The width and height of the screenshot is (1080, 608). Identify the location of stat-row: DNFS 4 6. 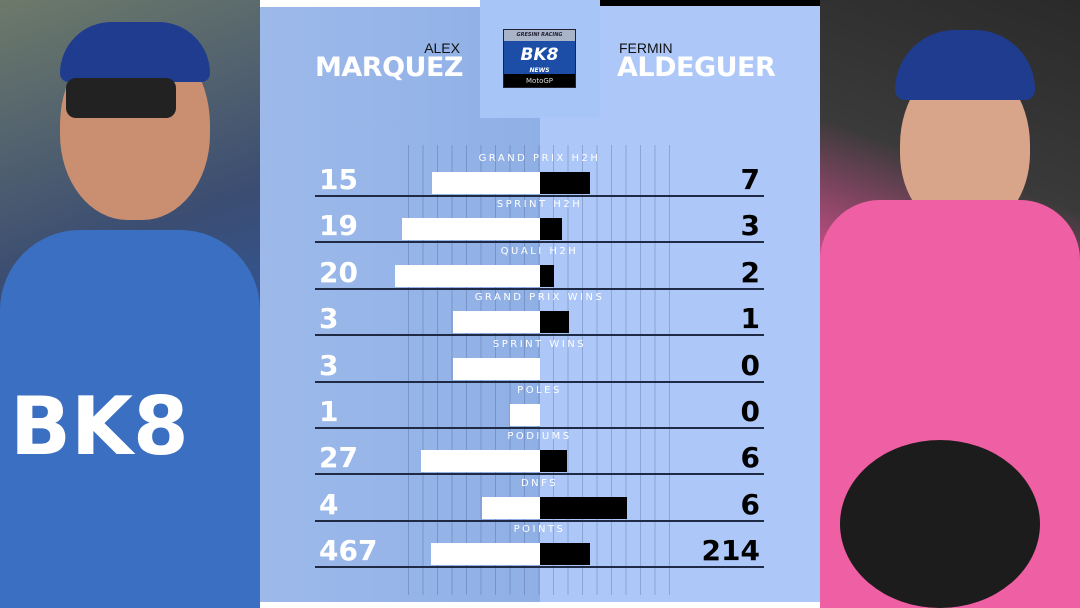
(539, 499).